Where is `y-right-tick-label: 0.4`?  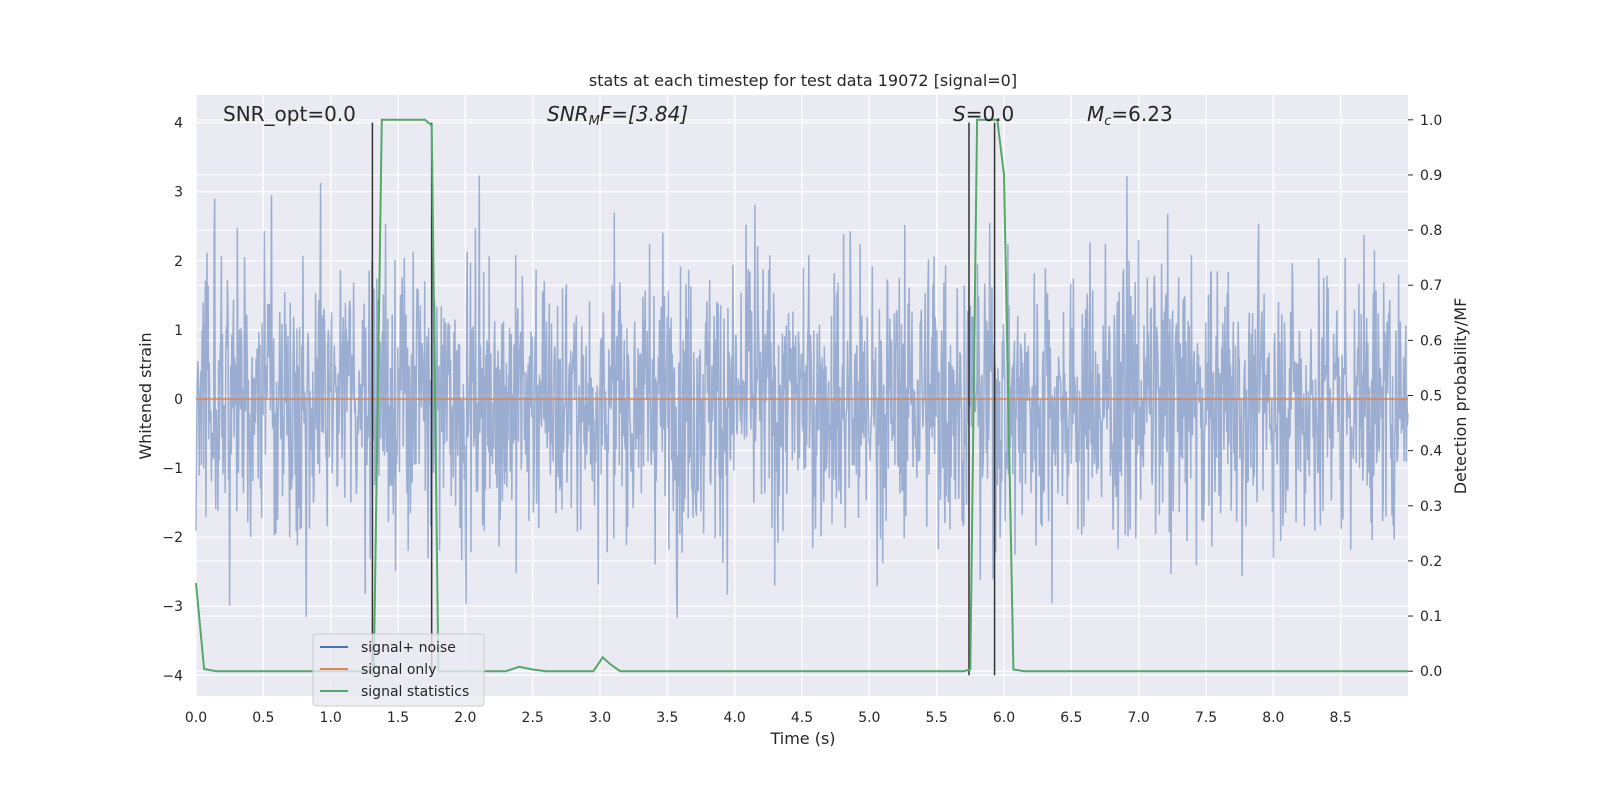
y-right-tick-label: 0.4 is located at coordinates (1431, 452).